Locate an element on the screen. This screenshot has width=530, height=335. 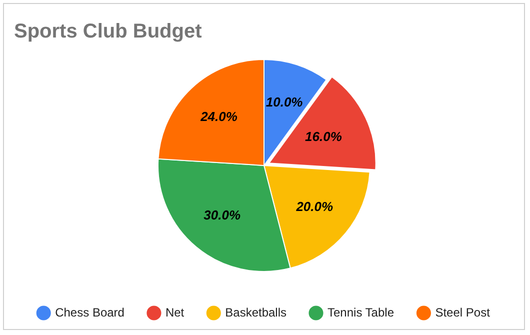
legend-label: Chess Board is located at coordinates (89, 312).